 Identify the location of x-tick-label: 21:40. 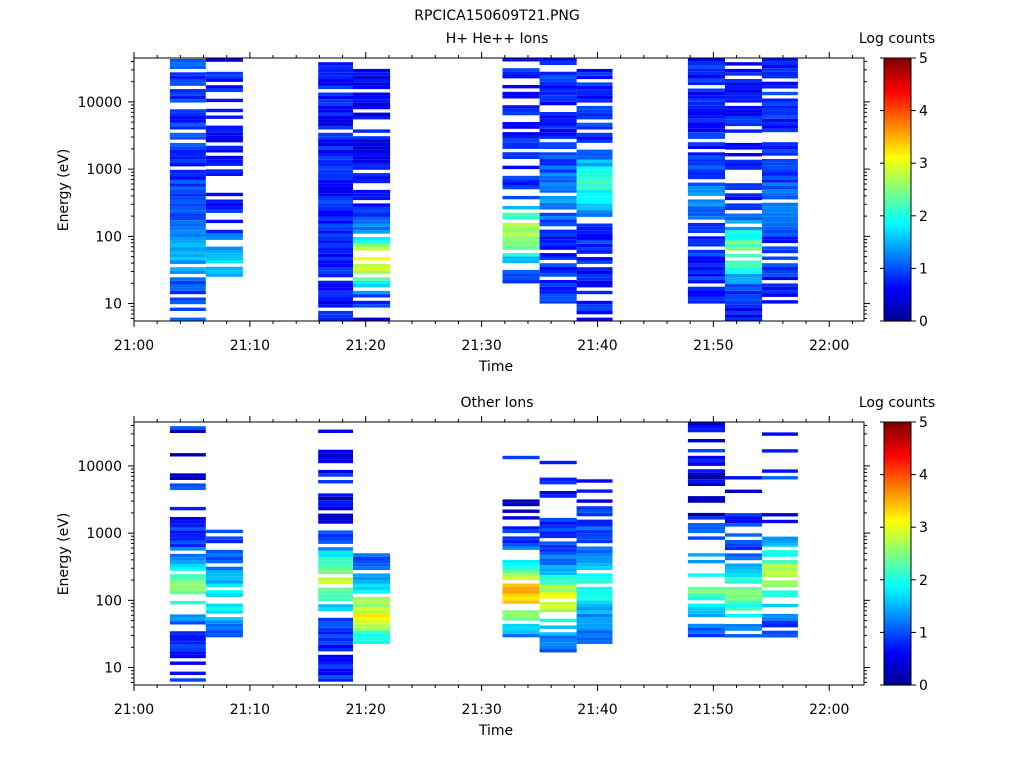
(597, 346).